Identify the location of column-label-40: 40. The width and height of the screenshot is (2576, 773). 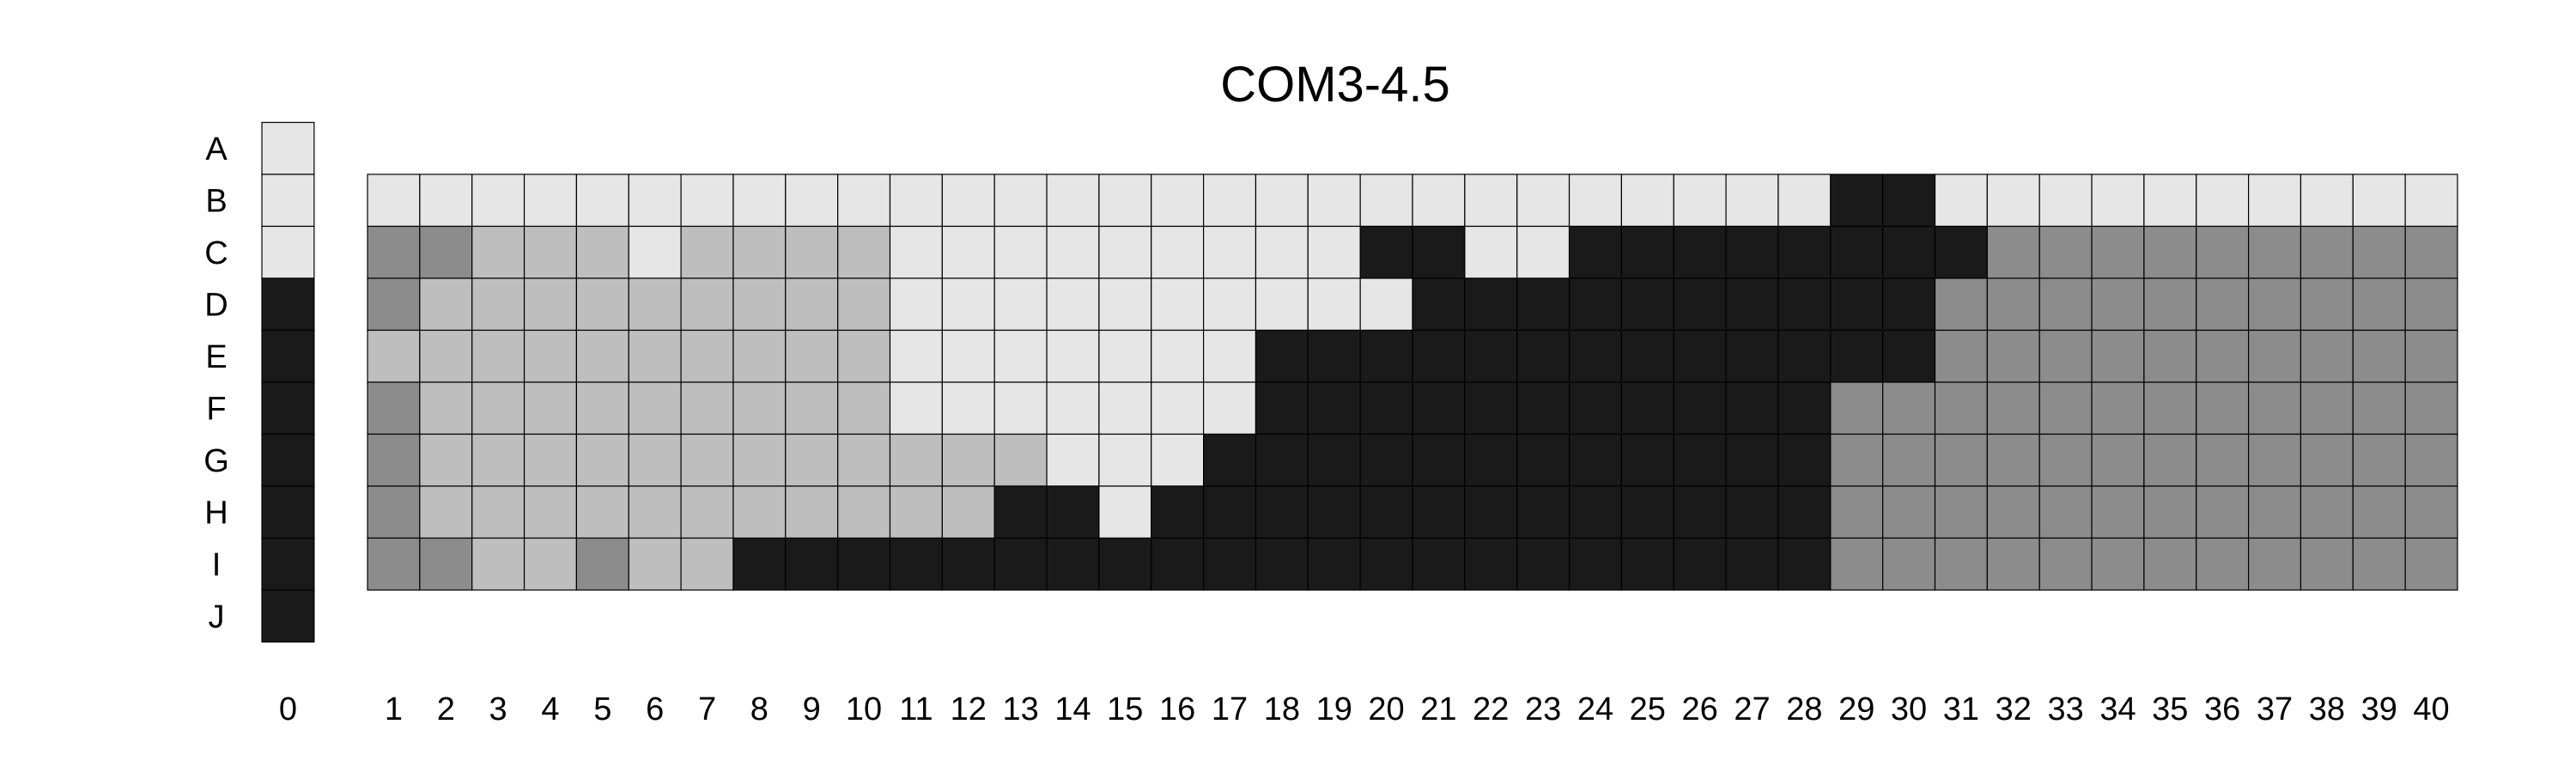
(2431, 709).